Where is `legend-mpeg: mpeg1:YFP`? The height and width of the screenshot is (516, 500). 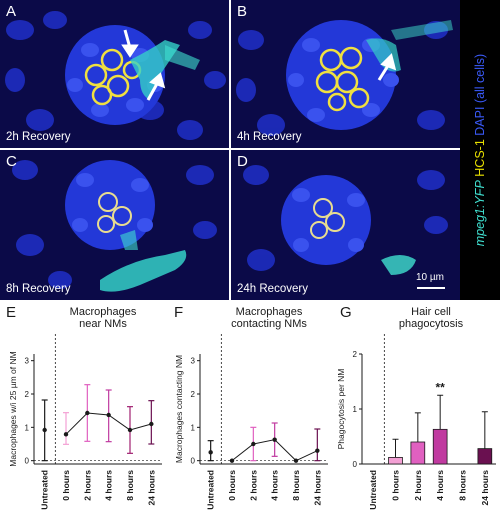
legend-mpeg: mpeg1:YFP is located at coordinates (480, 213).